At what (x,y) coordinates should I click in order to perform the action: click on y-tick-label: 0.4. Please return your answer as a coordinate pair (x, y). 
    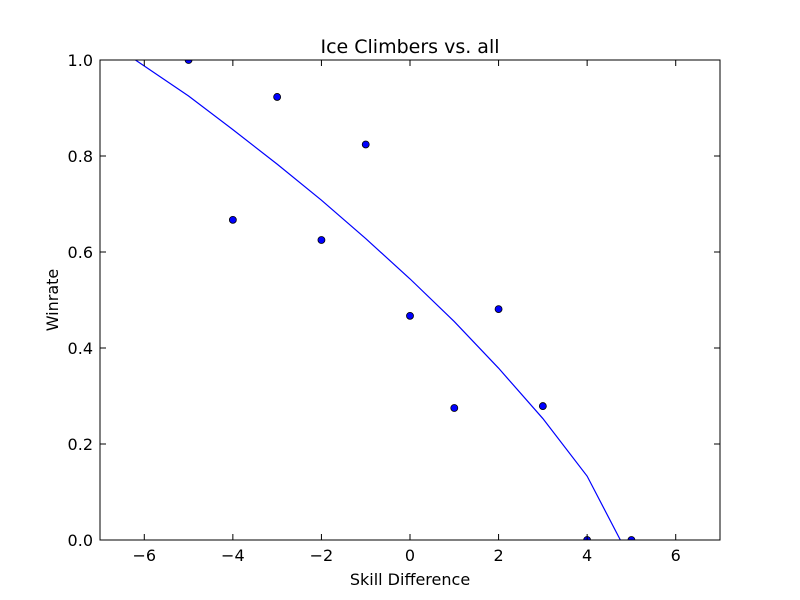
    Looking at the image, I should click on (80, 348).